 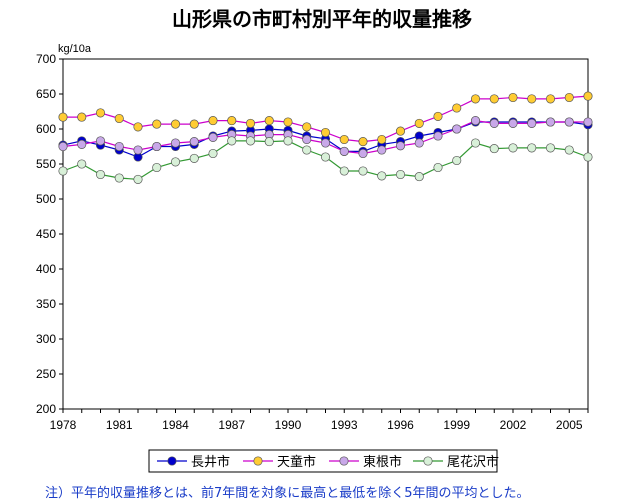 What do you see at coordinates (513, 425) in the screenshot?
I see `x-tick-label: 2002` at bounding box center [513, 425].